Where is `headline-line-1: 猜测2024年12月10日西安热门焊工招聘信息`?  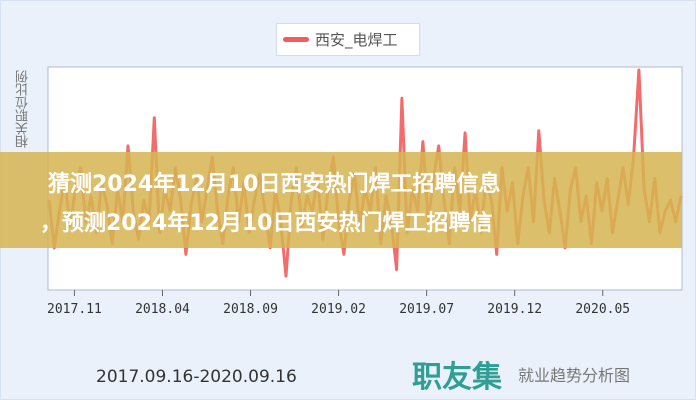 headline-line-1: 猜测2024年12月10日西安热门焊工招聘信息 is located at coordinates (274, 184).